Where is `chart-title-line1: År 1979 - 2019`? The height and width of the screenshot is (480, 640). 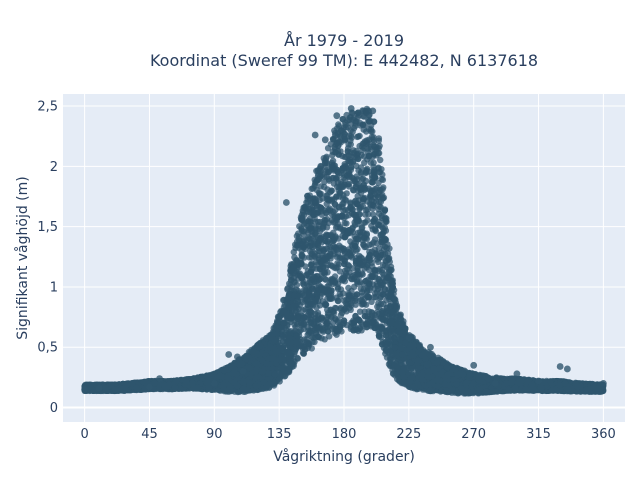 chart-title-line1: År 1979 - 2019 is located at coordinates (344, 40).